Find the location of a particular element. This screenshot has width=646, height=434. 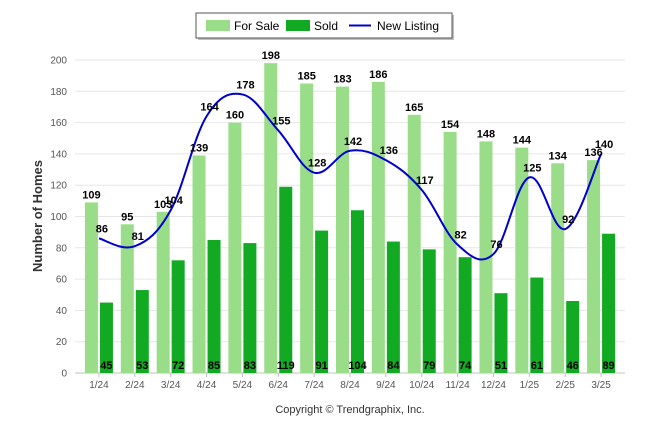

data-label-sold: 83 is located at coordinates (250, 366).